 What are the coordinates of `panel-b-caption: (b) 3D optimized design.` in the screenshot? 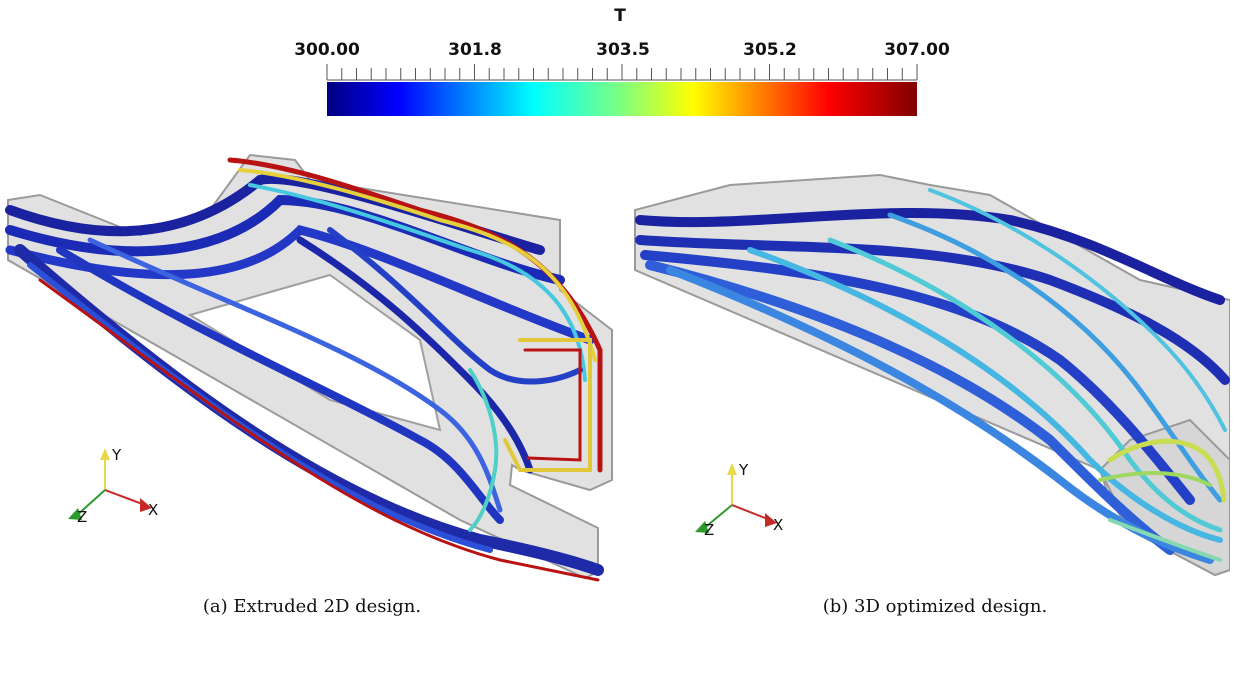 It's located at (935, 606).